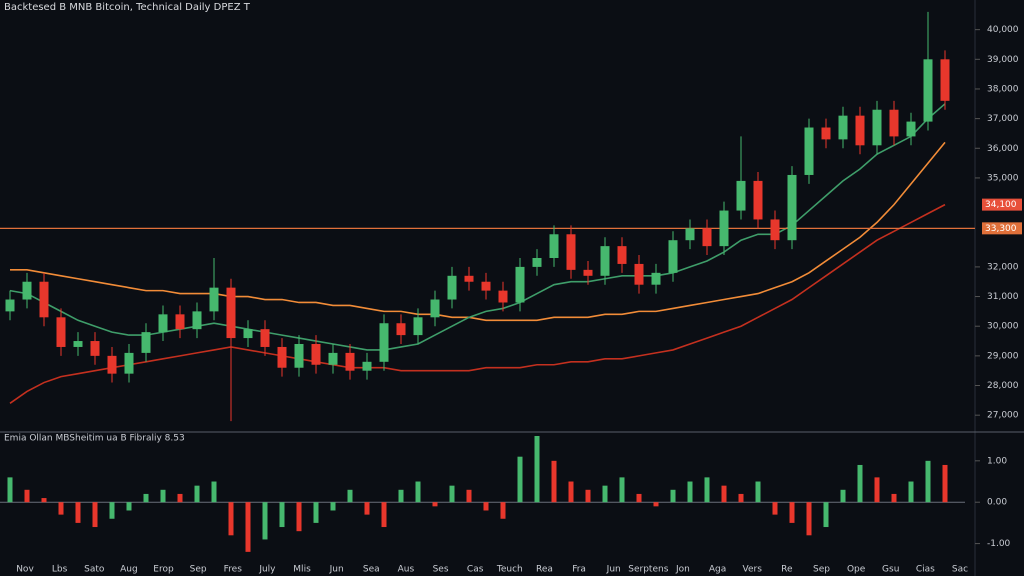 Image resolution: width=1024 pixels, height=576 pixels. Describe the element at coordinates (60, 570) in the screenshot. I see `x-tick-label: Lbs` at that location.